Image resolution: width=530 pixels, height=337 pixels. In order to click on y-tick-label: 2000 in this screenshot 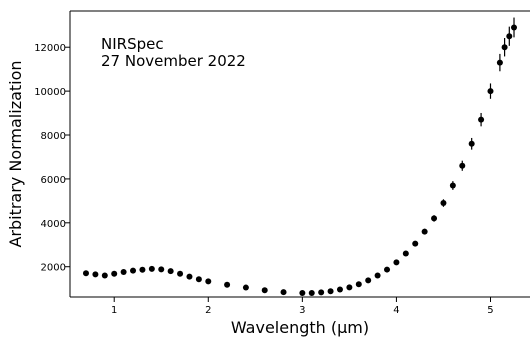, I will do `click(53, 268)`.